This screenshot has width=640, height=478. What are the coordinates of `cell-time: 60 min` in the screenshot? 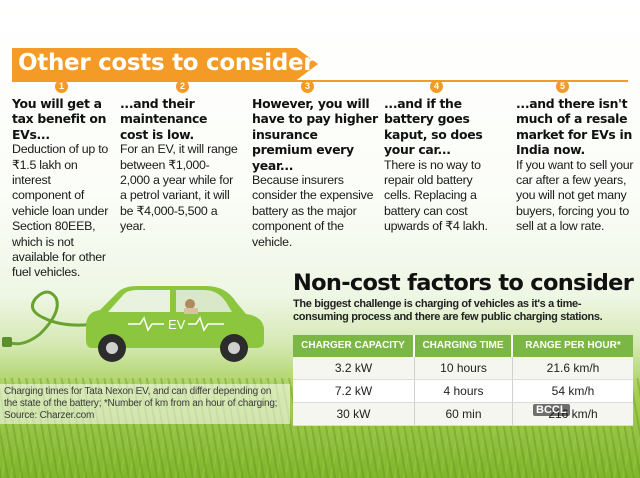 It's located at (464, 414).